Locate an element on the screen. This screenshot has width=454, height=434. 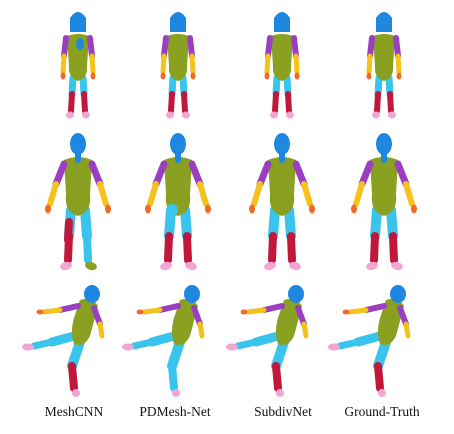
rear-forearm is located at coordinates (358, 311).